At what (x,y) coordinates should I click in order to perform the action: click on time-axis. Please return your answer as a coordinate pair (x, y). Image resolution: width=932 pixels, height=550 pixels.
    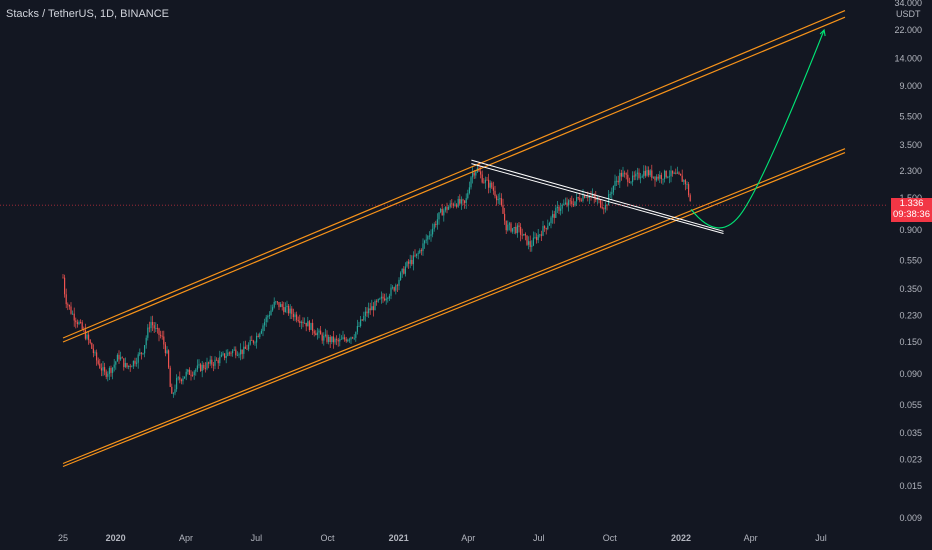
    Looking at the image, I should click on (466, 540).